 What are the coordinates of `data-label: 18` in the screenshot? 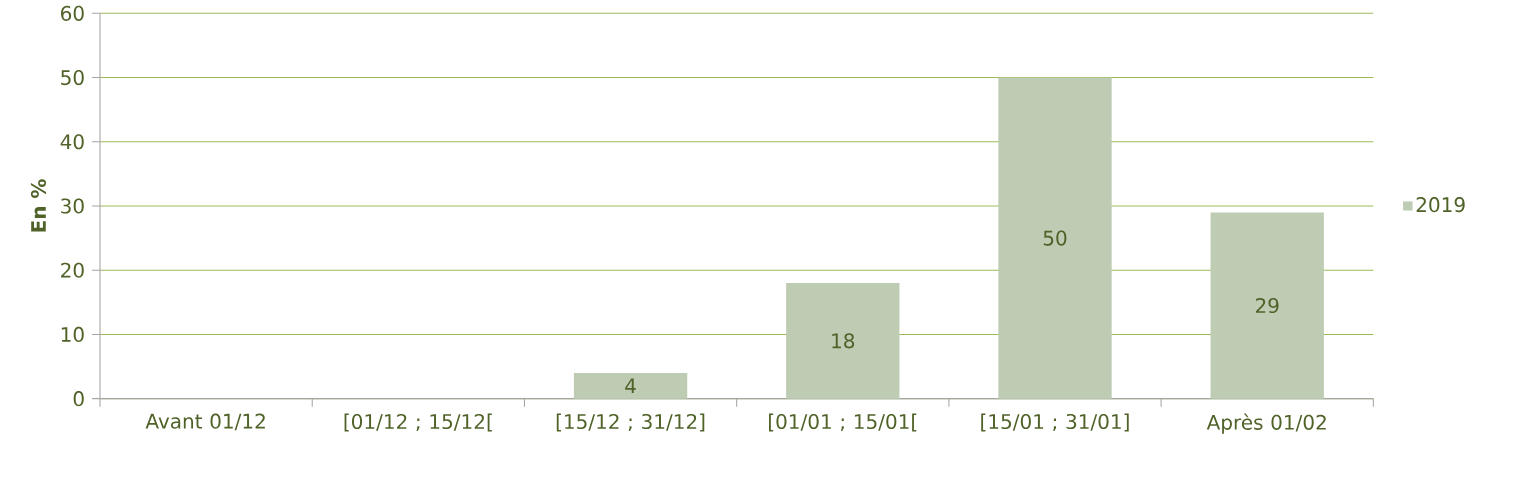 It's located at (843, 341).